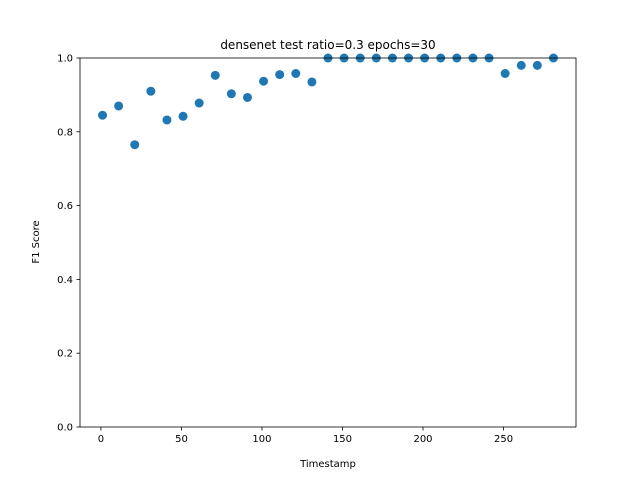 Image resolution: width=640 pixels, height=480 pixels. Describe the element at coordinates (65, 132) in the screenshot. I see `y-tick-label-4: 0.8` at that location.